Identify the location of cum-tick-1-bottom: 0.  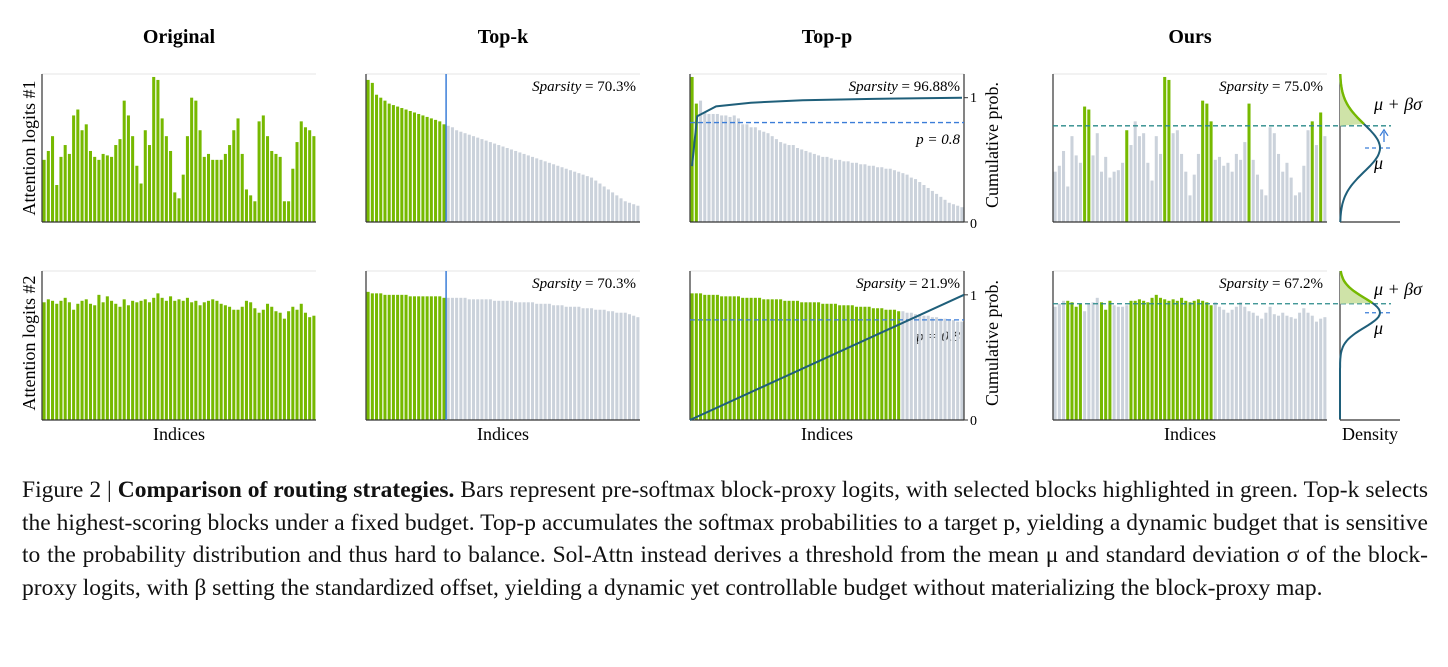
(973, 224).